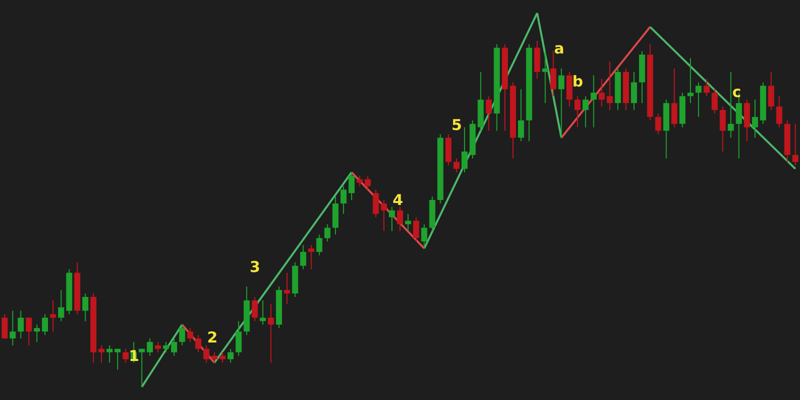 The image size is (800, 400). Describe the element at coordinates (578, 81) in the screenshot. I see `series-label: b` at that location.